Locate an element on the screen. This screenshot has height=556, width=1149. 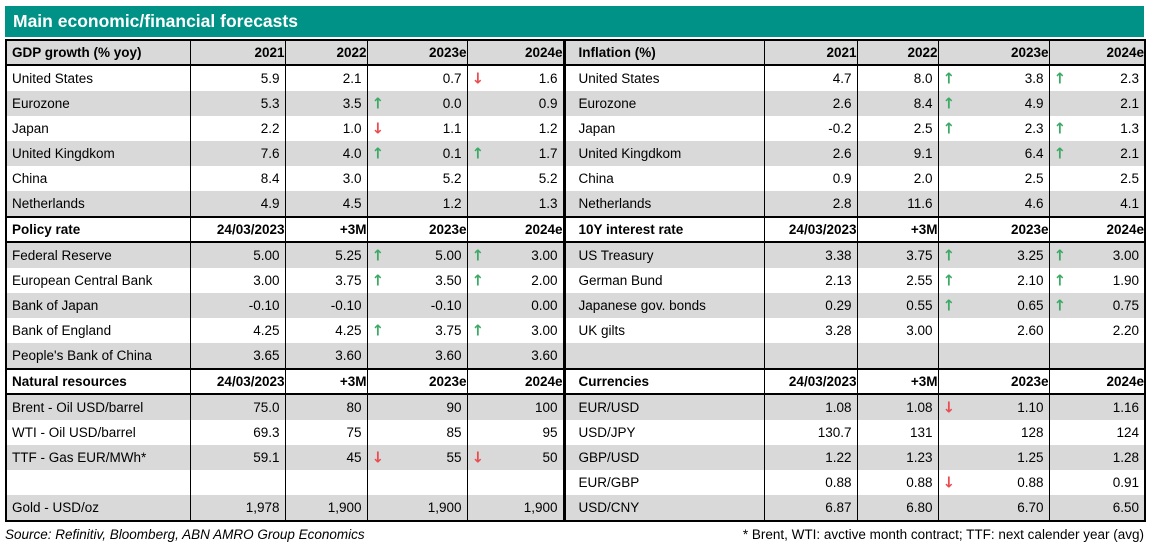
section-title: GDP growth (% yoy) is located at coordinates (98, 53).